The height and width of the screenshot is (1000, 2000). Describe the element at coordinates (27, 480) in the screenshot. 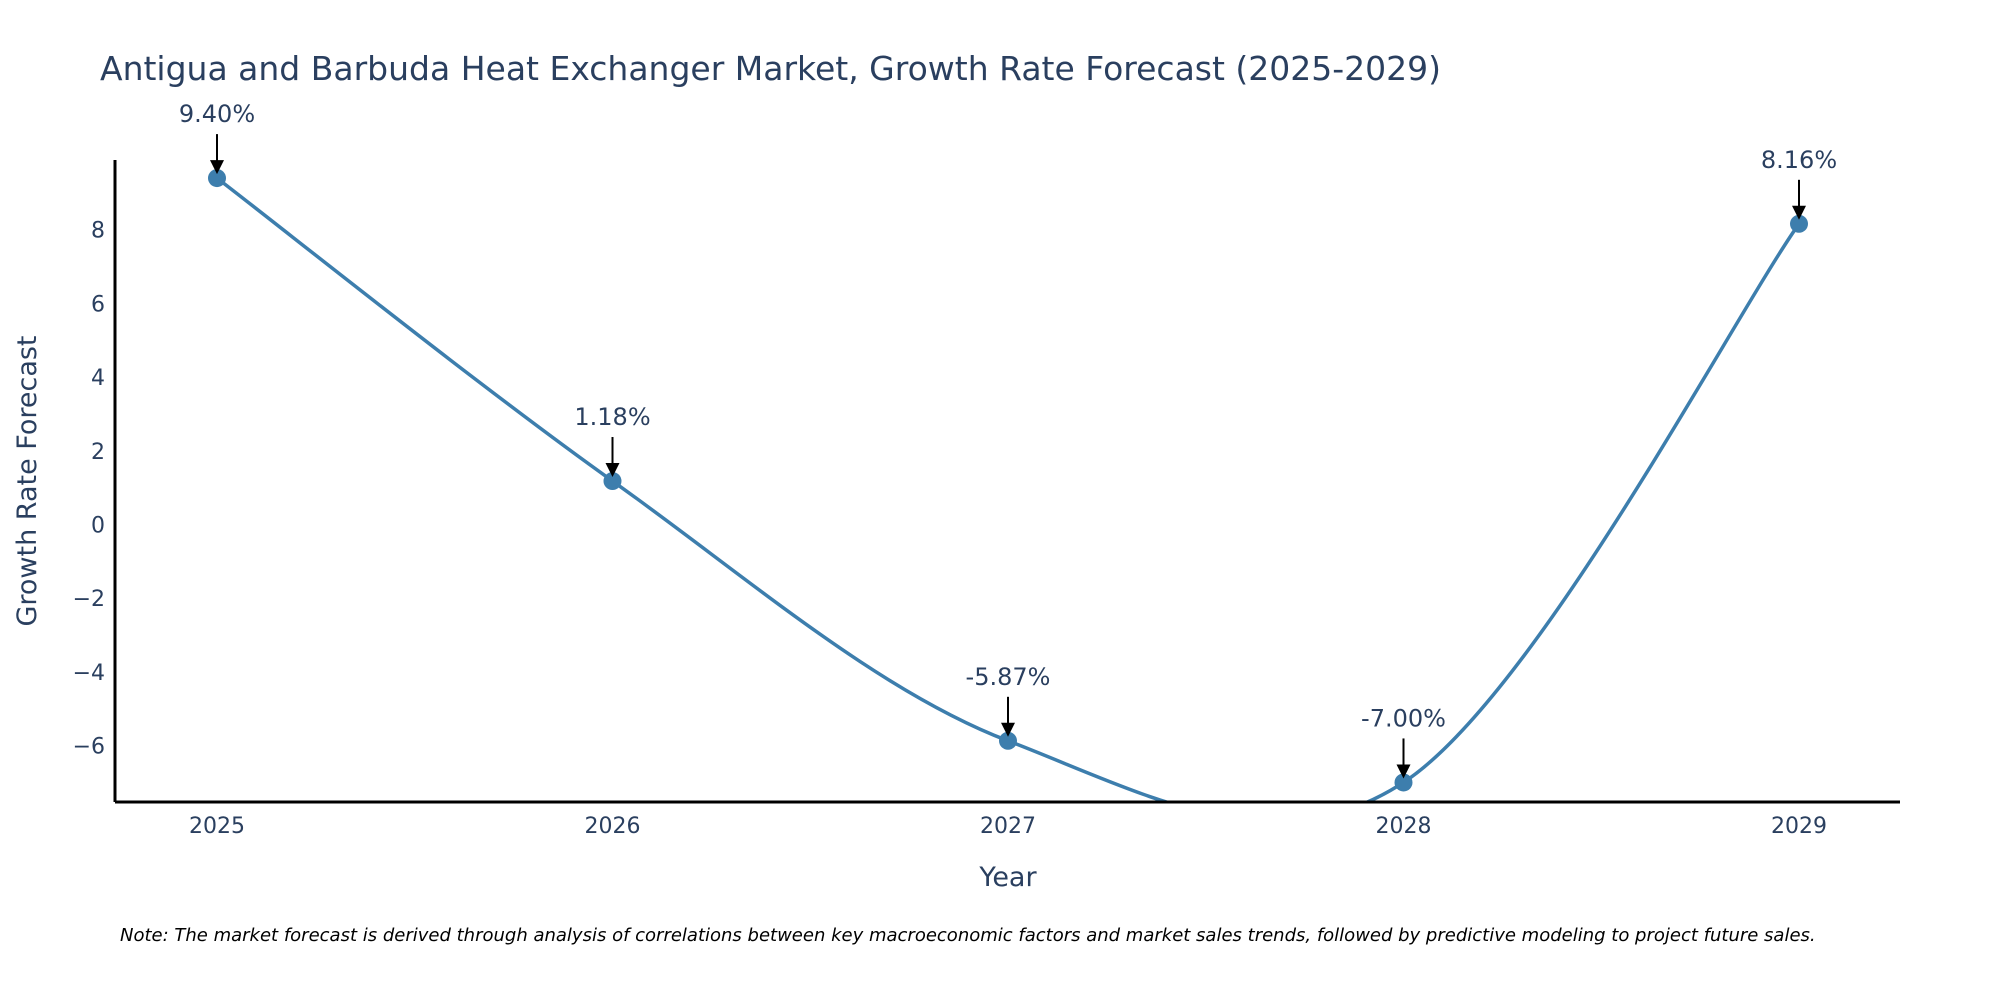

I see `y-axis-title: Growth Rate Forecast` at that location.